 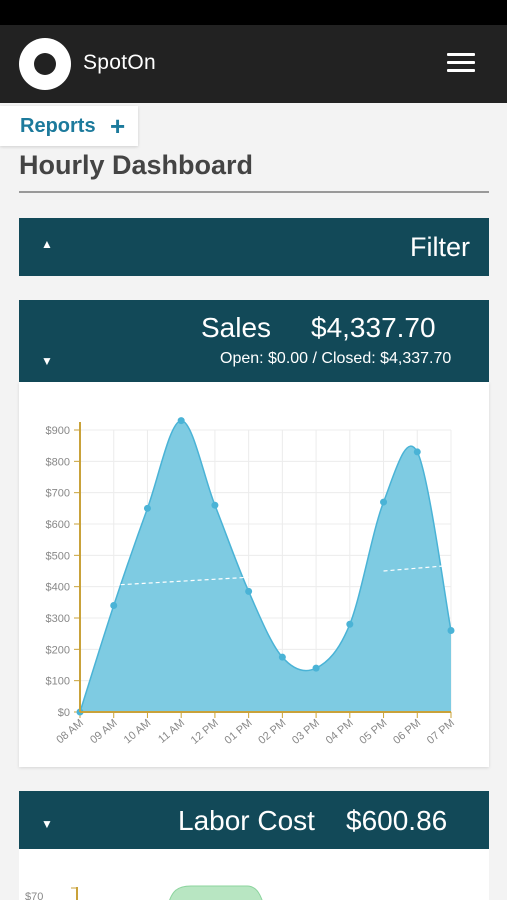 I want to click on add-report-icon: +, so click(x=118, y=126).